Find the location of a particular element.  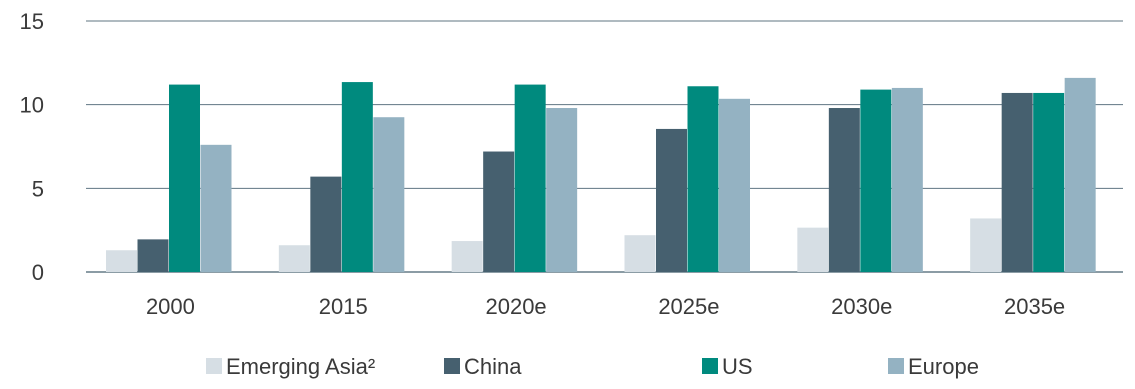

legend-label: US is located at coordinates (737, 366).